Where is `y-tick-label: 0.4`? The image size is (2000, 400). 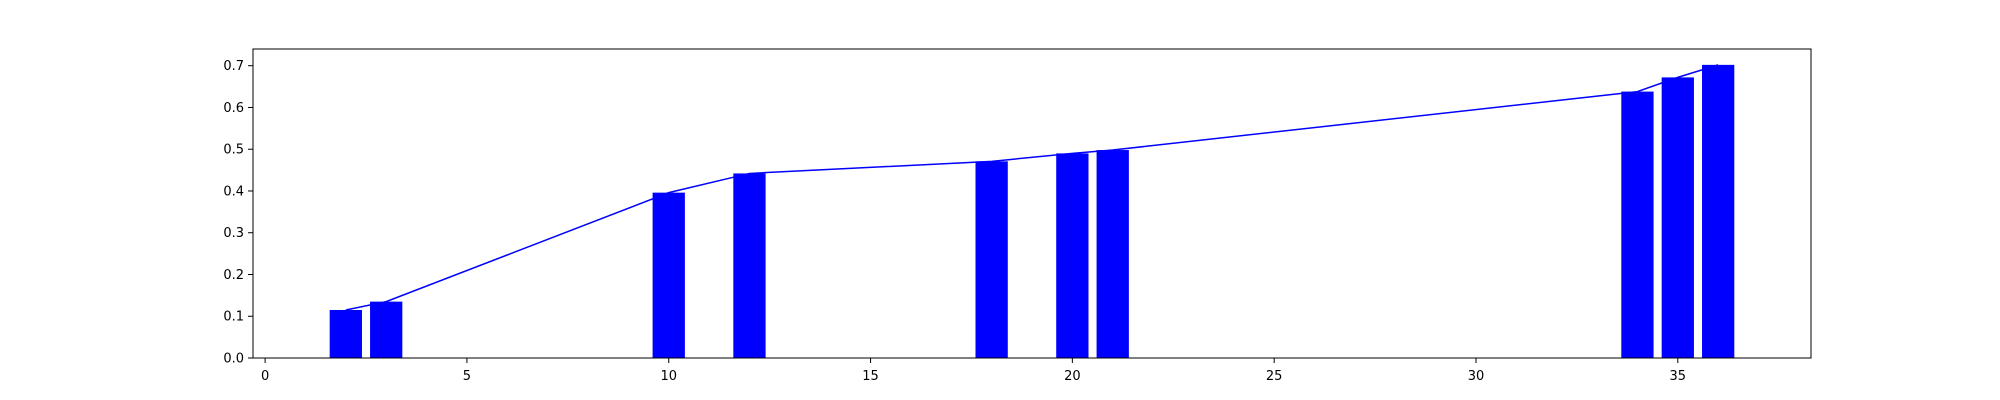
y-tick-label: 0.4 is located at coordinates (233, 191).